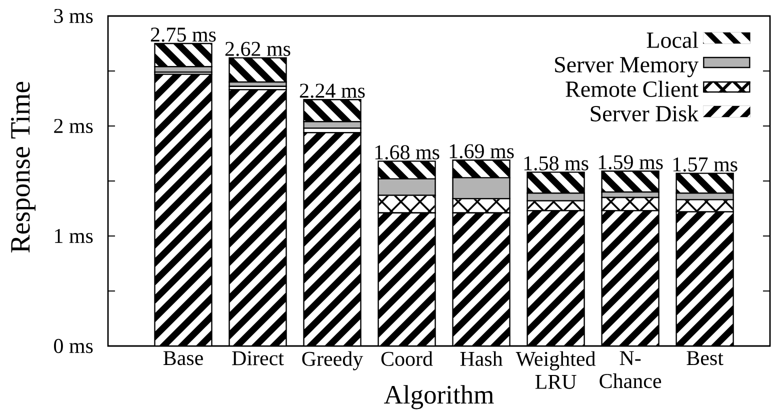  Describe the element at coordinates (481, 358) in the screenshot. I see `x-tick-label: Hash` at that location.